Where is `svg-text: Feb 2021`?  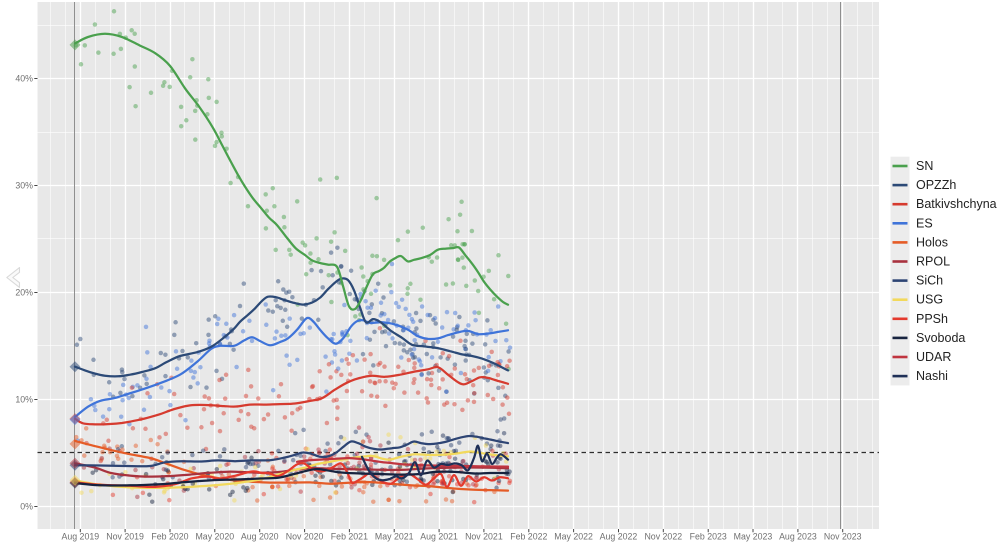 svg-text: Feb 2021 is located at coordinates (349, 537).